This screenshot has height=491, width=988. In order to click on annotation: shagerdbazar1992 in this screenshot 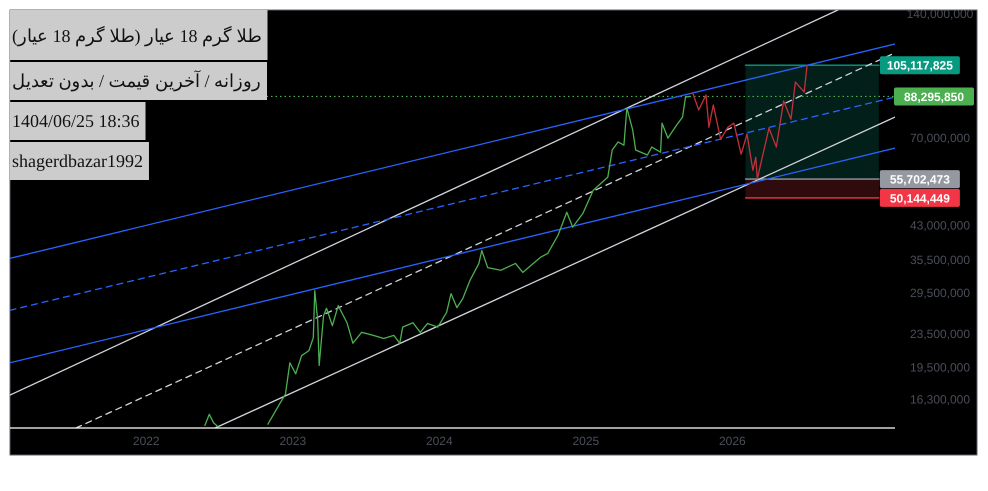, I will do `click(77, 161)`.